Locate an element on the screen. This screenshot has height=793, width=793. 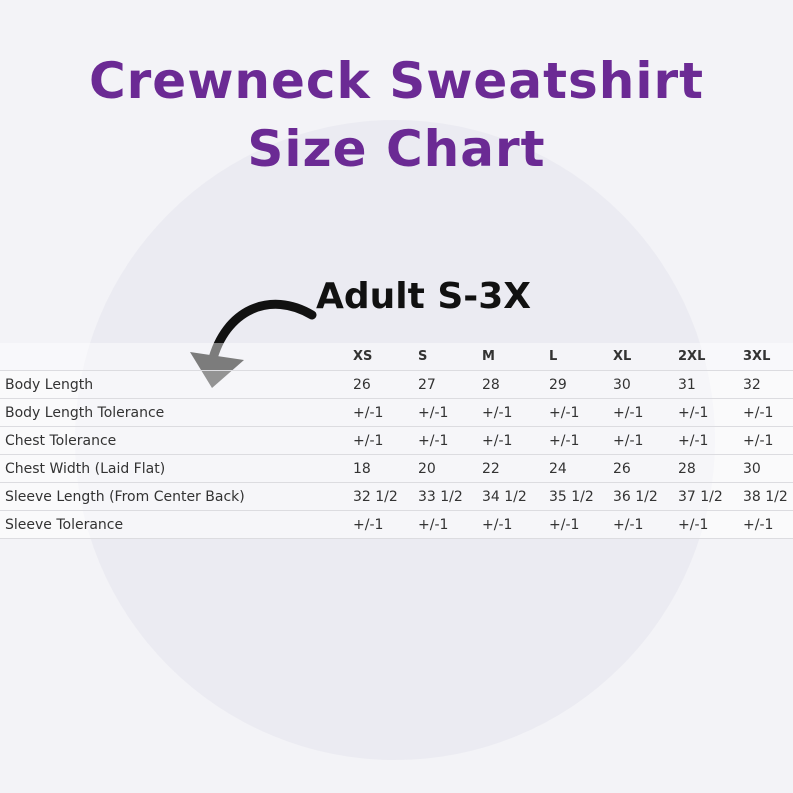
cell-value: 29 is located at coordinates (558, 385).